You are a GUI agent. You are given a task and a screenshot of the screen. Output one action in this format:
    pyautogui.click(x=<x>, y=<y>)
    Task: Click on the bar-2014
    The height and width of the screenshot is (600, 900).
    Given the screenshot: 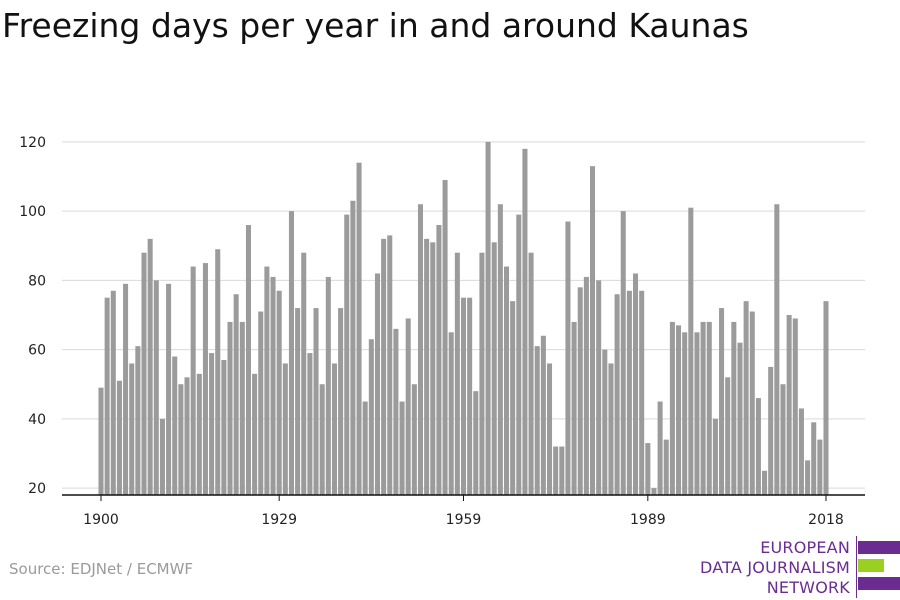 What is the action you would take?
    pyautogui.click(x=801, y=451)
    